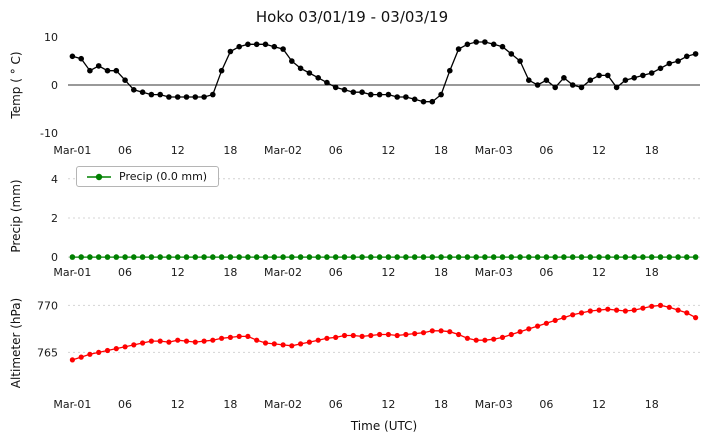  I want to click on legend-line-marker-icon, so click(99, 176).